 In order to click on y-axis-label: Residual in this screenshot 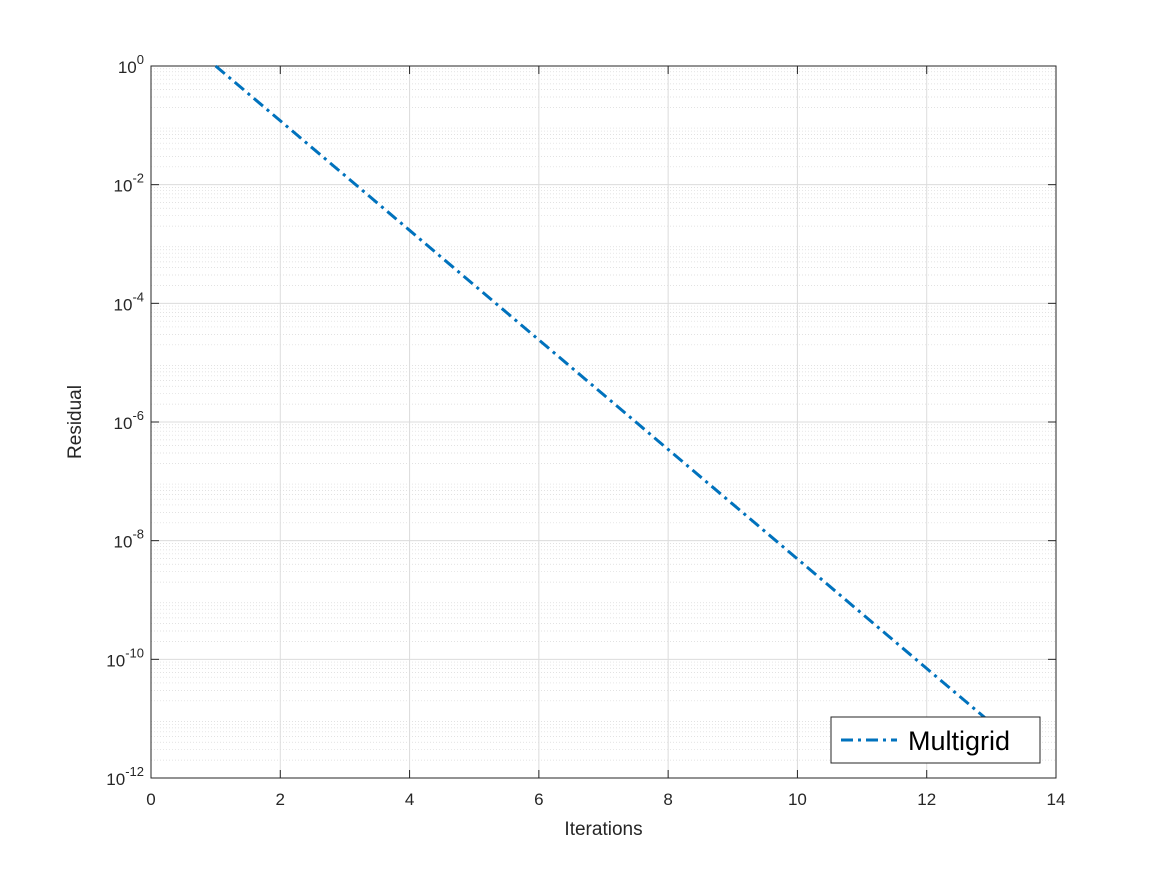, I will do `click(75, 422)`.